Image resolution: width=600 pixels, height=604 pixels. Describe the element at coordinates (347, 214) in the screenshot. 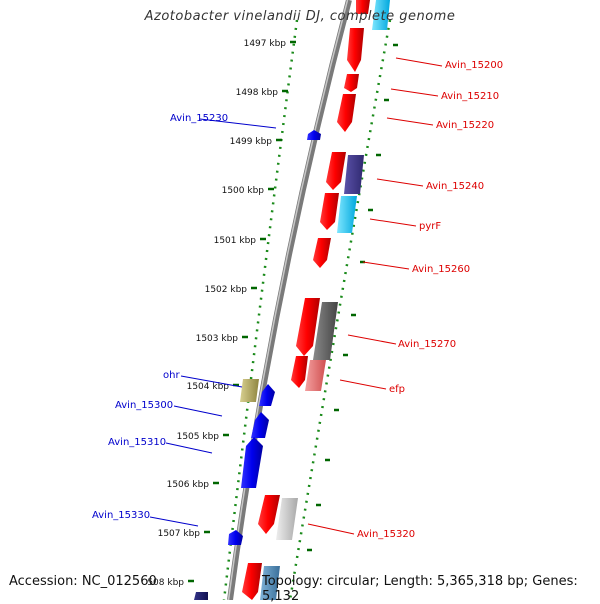

I see `gene-pyrF-homolog` at that location.